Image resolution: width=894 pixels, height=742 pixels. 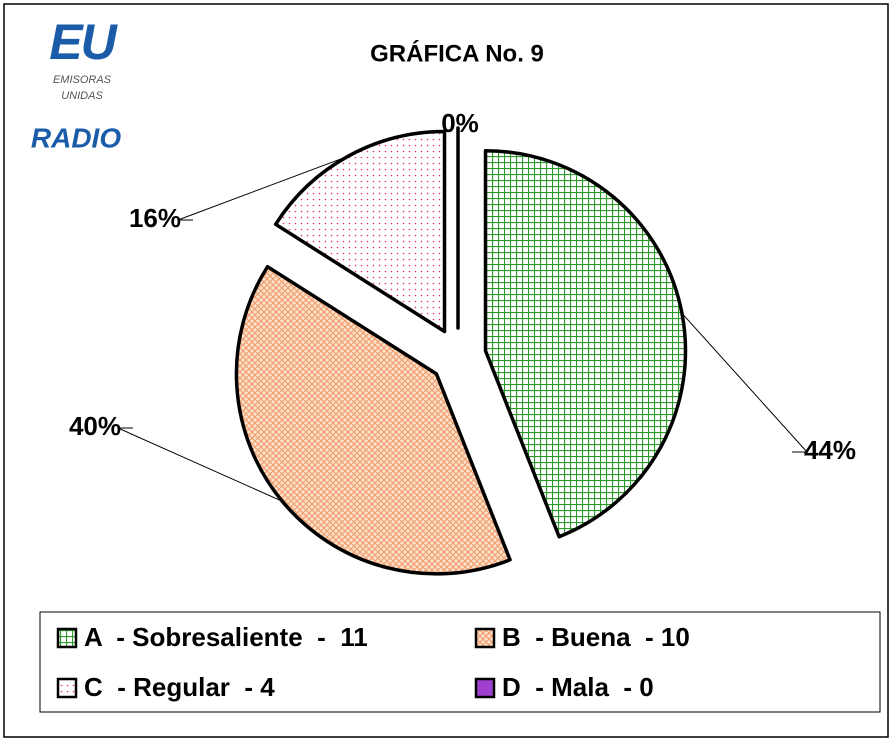 What do you see at coordinates (226, 637) in the screenshot?
I see `legend-label: A - Sobresaliente - 11` at bounding box center [226, 637].